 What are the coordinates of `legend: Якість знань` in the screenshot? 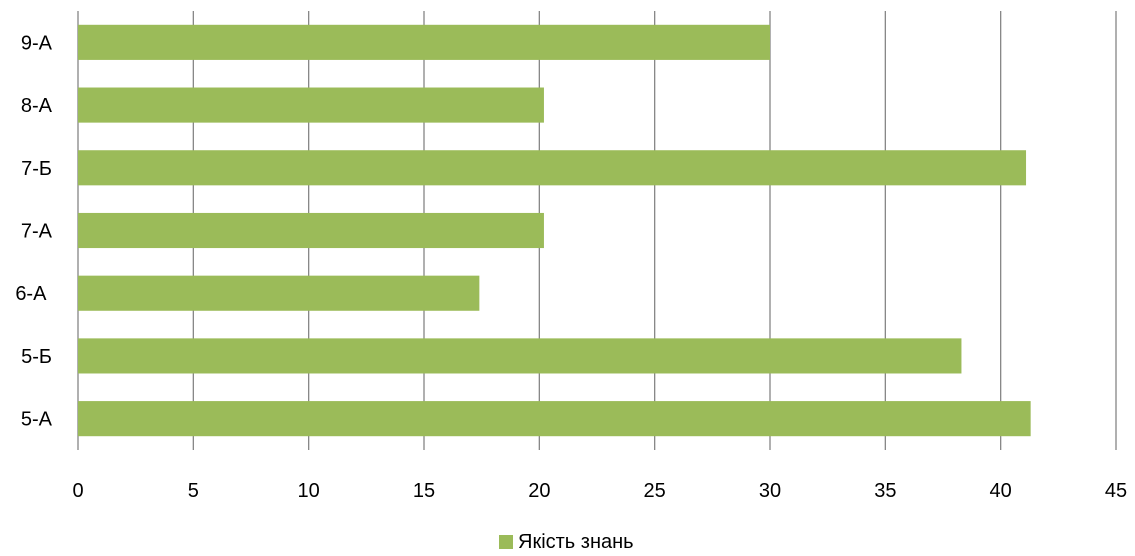 It's located at (566, 542).